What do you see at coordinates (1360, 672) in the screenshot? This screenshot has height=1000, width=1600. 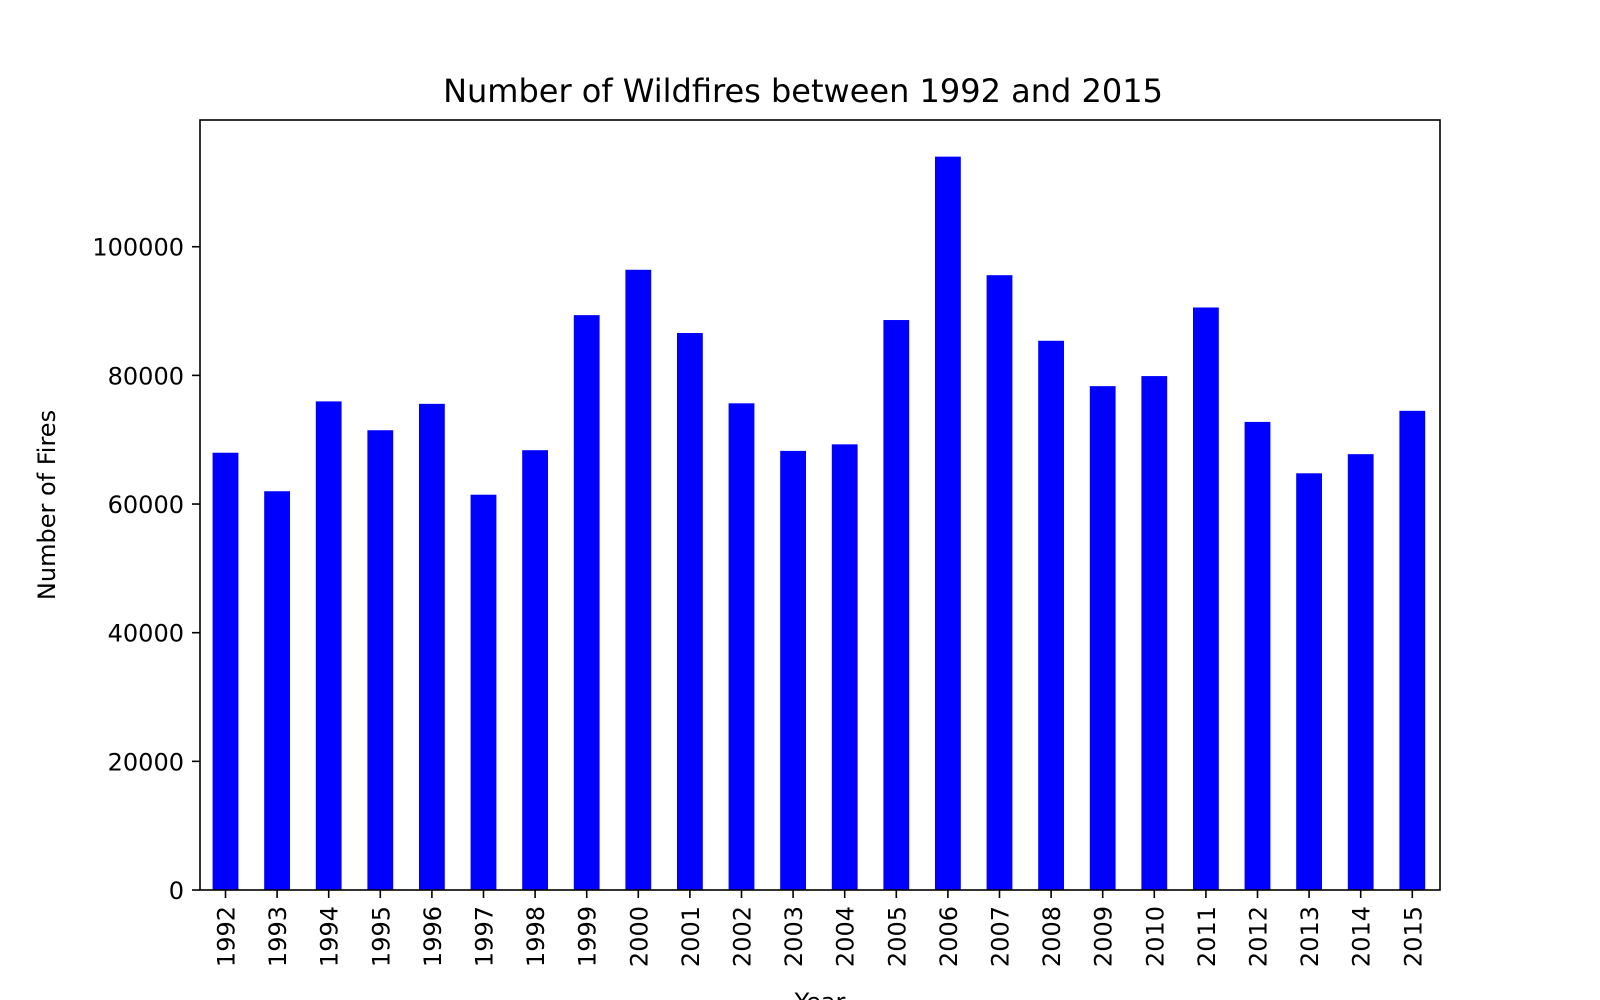 I see `bar-2014` at bounding box center [1360, 672].